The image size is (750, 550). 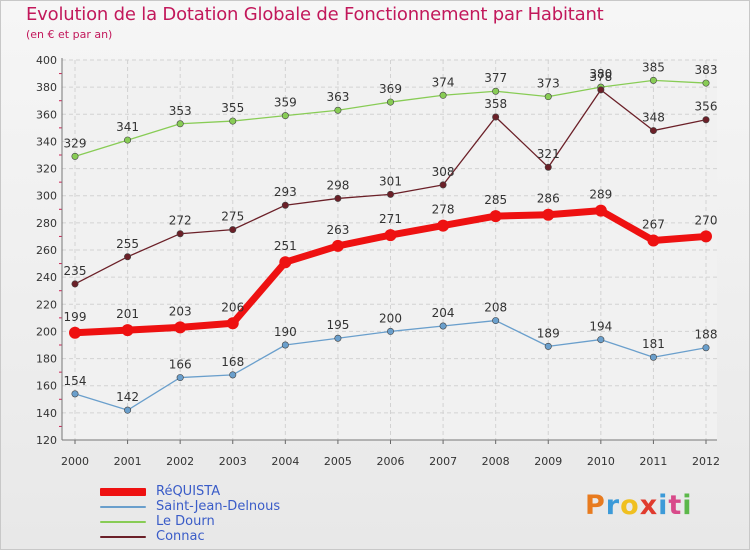 What do you see at coordinates (46, 359) in the screenshot?
I see `y-tick-label: 180` at bounding box center [46, 359].